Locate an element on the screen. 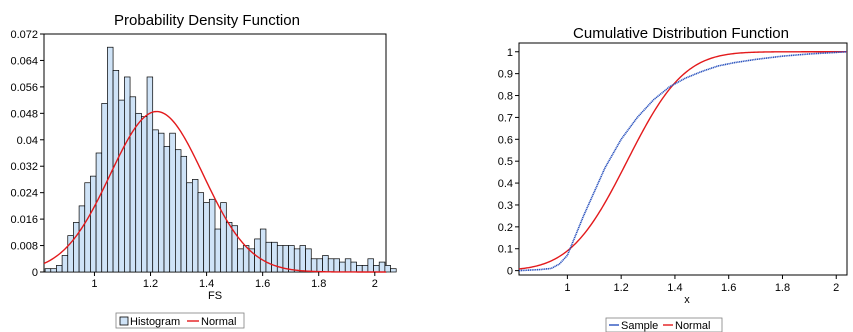  pdf-y-tick-label: 0 is located at coordinates (35, 273).